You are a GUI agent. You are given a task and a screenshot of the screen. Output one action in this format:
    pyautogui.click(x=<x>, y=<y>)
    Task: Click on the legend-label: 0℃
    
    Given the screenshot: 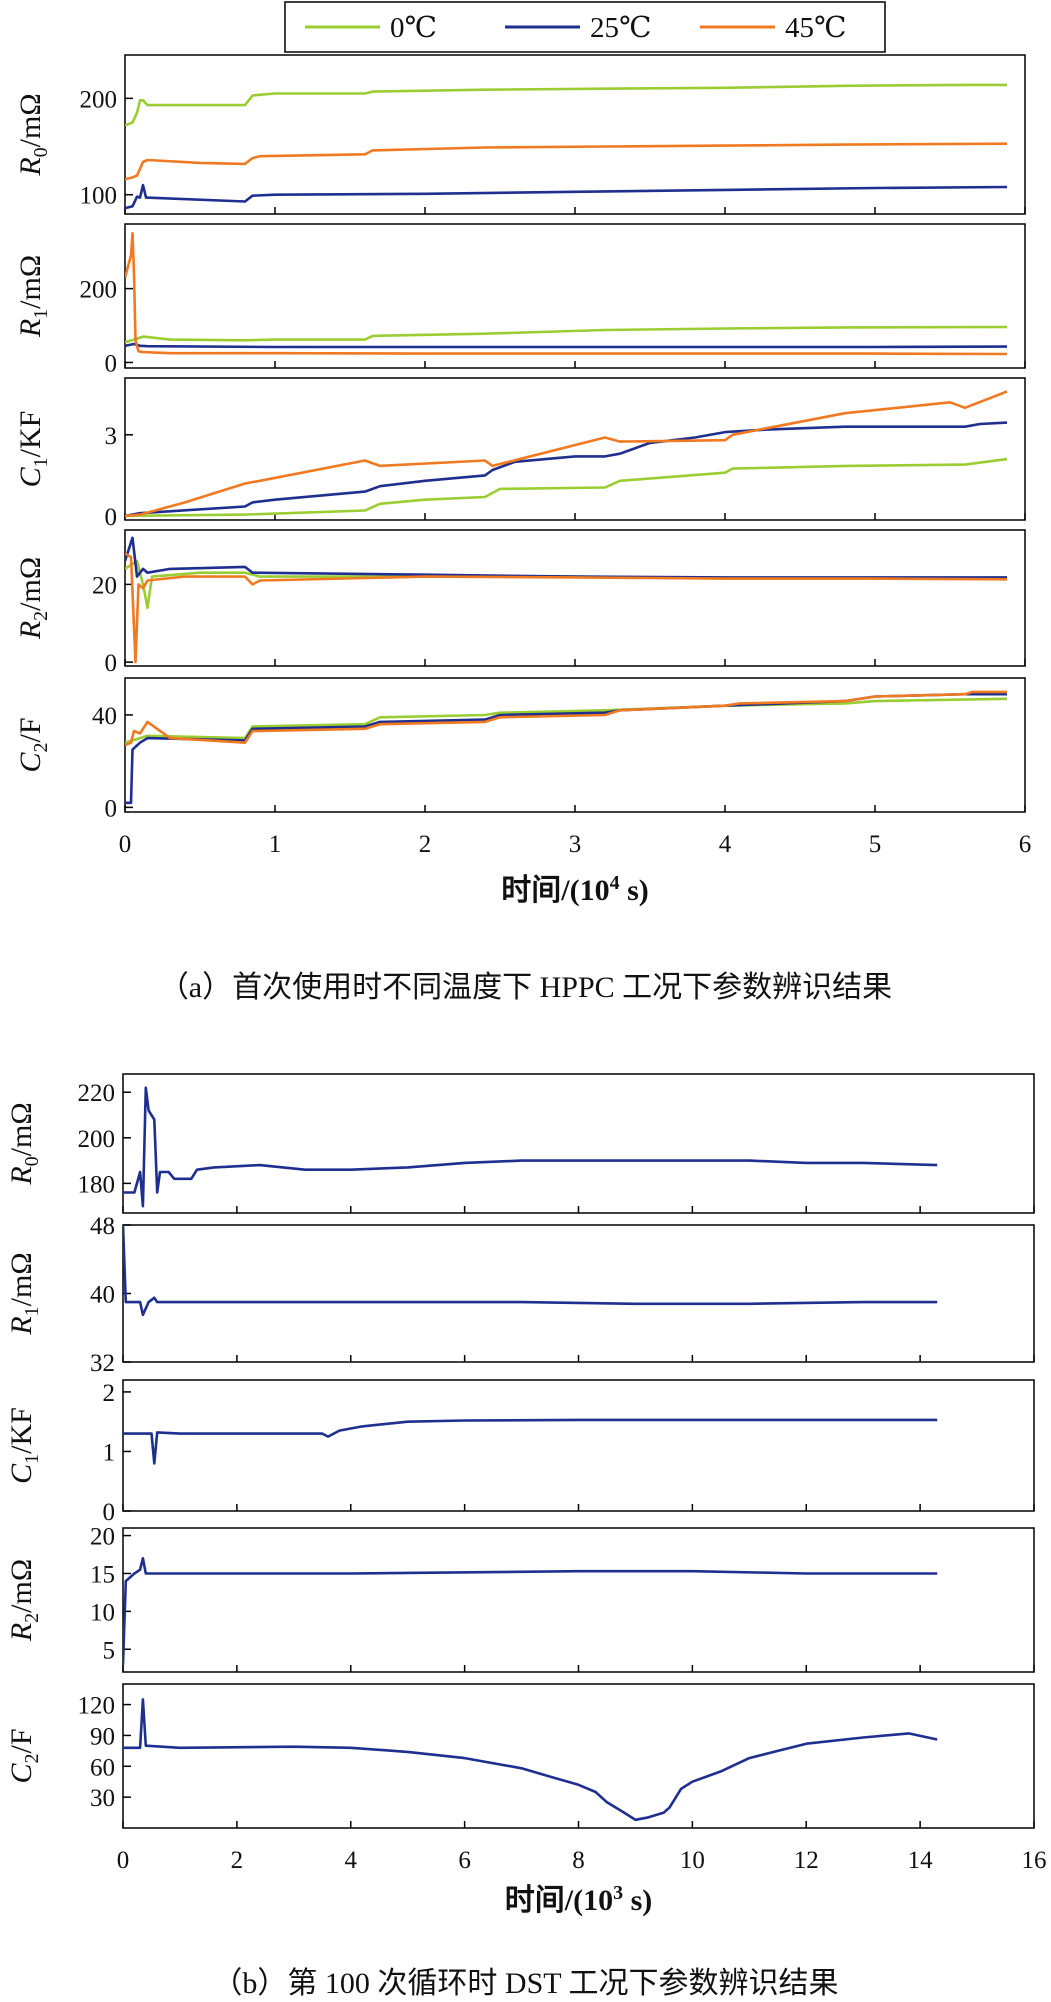 What is the action you would take?
    pyautogui.click(x=413, y=28)
    